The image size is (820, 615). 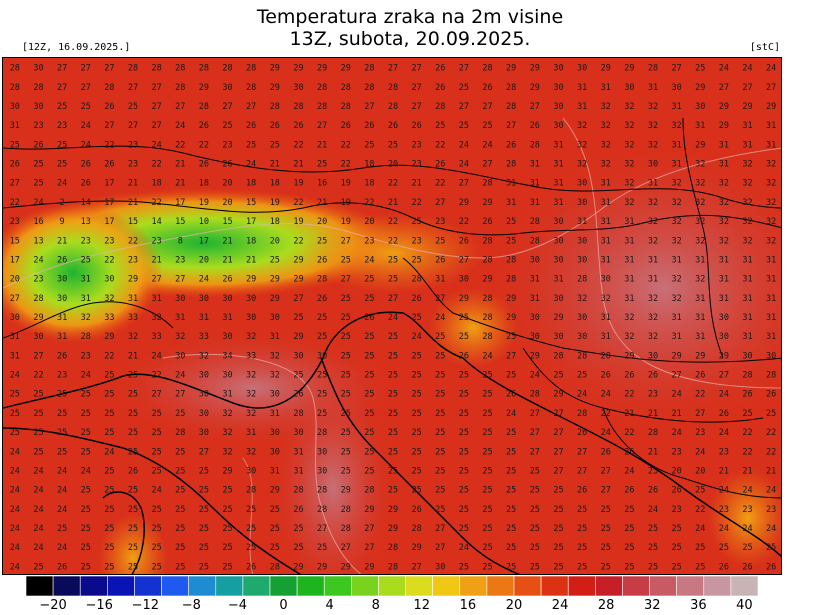 What do you see at coordinates (764, 47) in the screenshot?
I see `unit-label: [stC]` at bounding box center [764, 47].